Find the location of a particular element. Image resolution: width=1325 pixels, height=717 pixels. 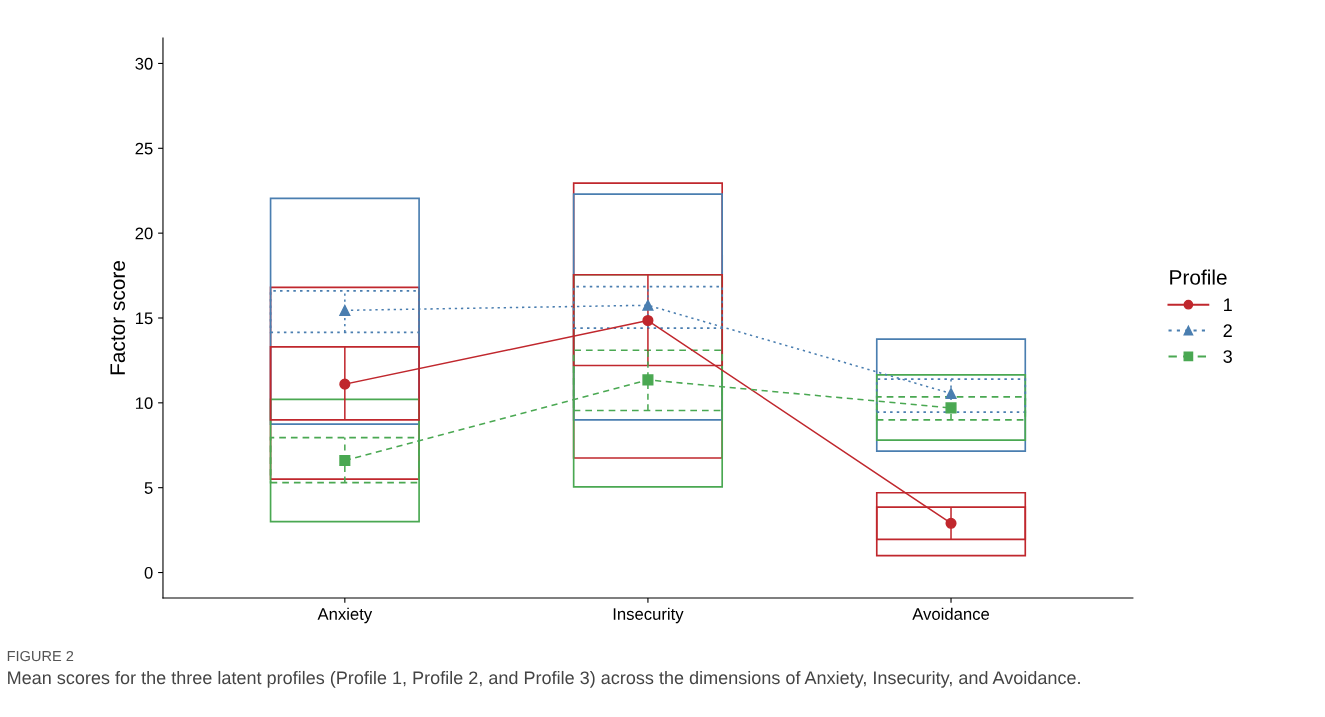

legend-label: 3 is located at coordinates (1227, 356).